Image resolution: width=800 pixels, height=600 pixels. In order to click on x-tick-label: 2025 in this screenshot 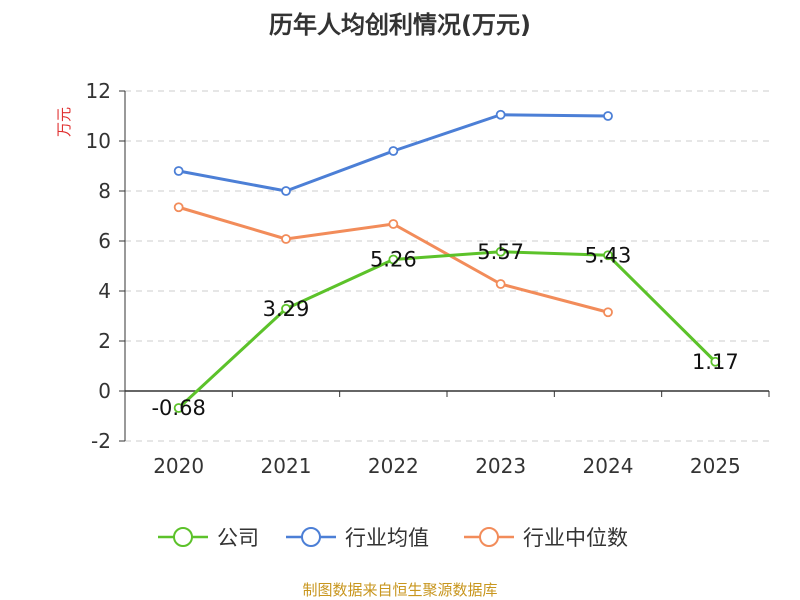, I will do `click(715, 466)`.